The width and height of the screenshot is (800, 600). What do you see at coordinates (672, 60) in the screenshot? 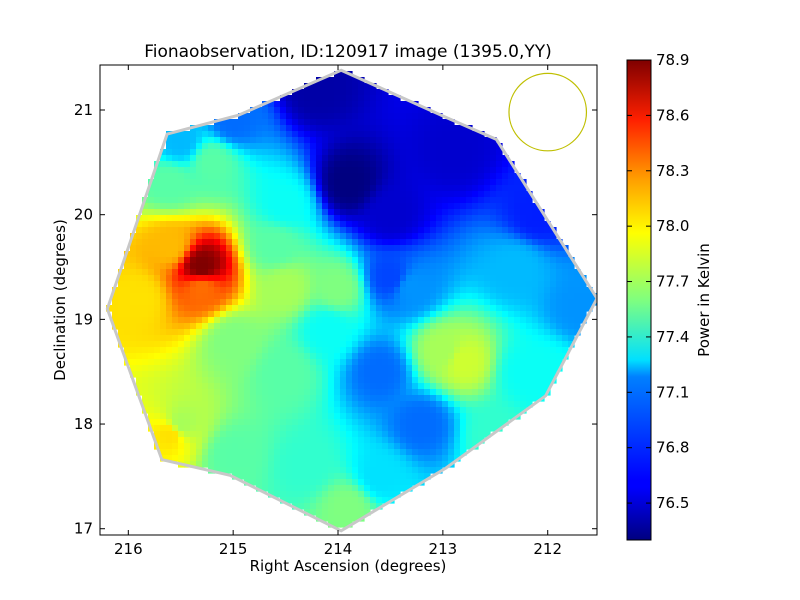
I see `colorbar-tick-label: 78.9` at bounding box center [672, 60].